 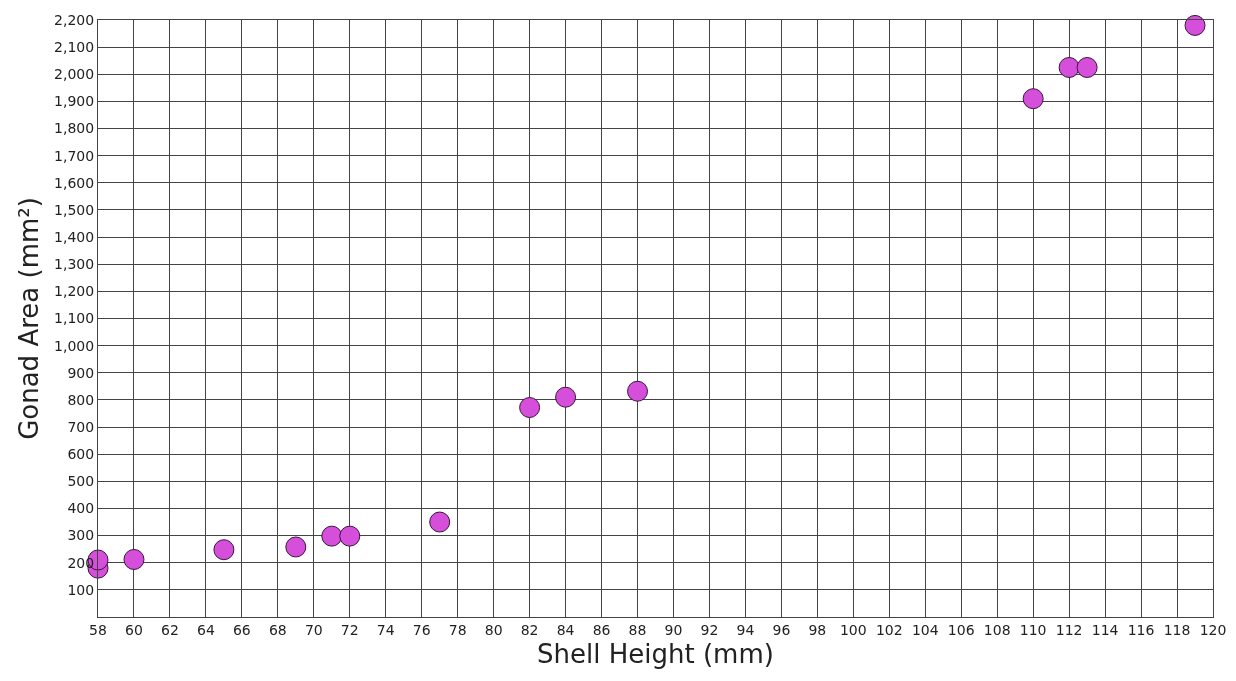 I want to click on x-tick-label: 72, so click(x=349, y=629).